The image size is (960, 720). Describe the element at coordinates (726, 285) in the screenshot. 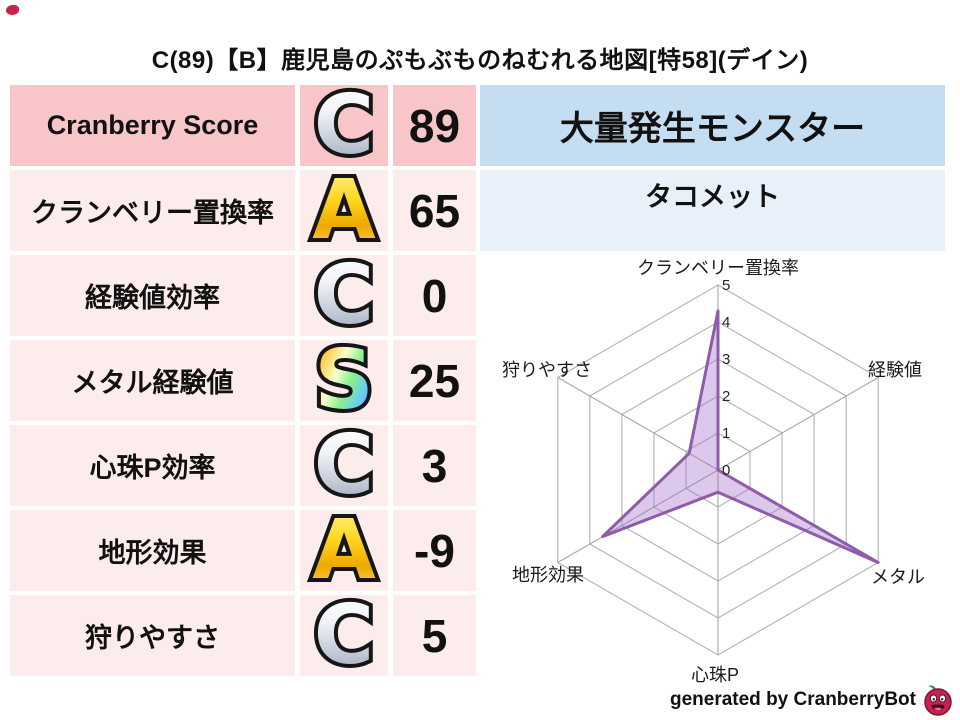

I see `radar-tick-label: 5` at that location.